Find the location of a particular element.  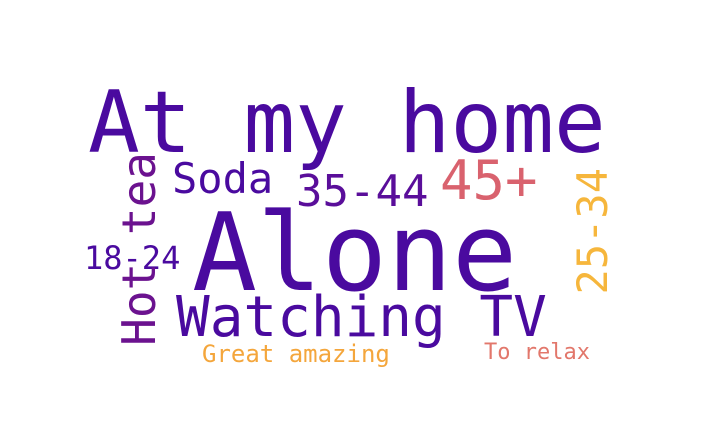

word-great-amazing: Great amazing is located at coordinates (296, 354).